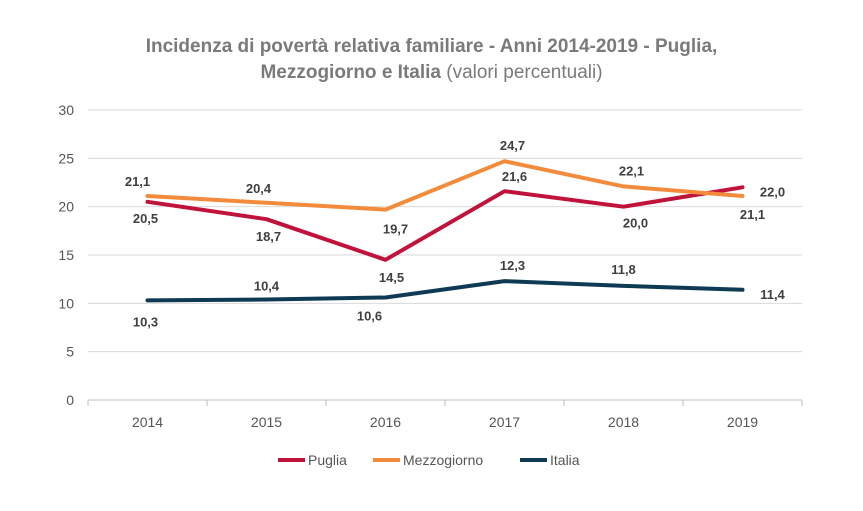 Image resolution: width=863 pixels, height=511 pixels. What do you see at coordinates (145, 218) in the screenshot?
I see `data-label: 20,5` at bounding box center [145, 218].